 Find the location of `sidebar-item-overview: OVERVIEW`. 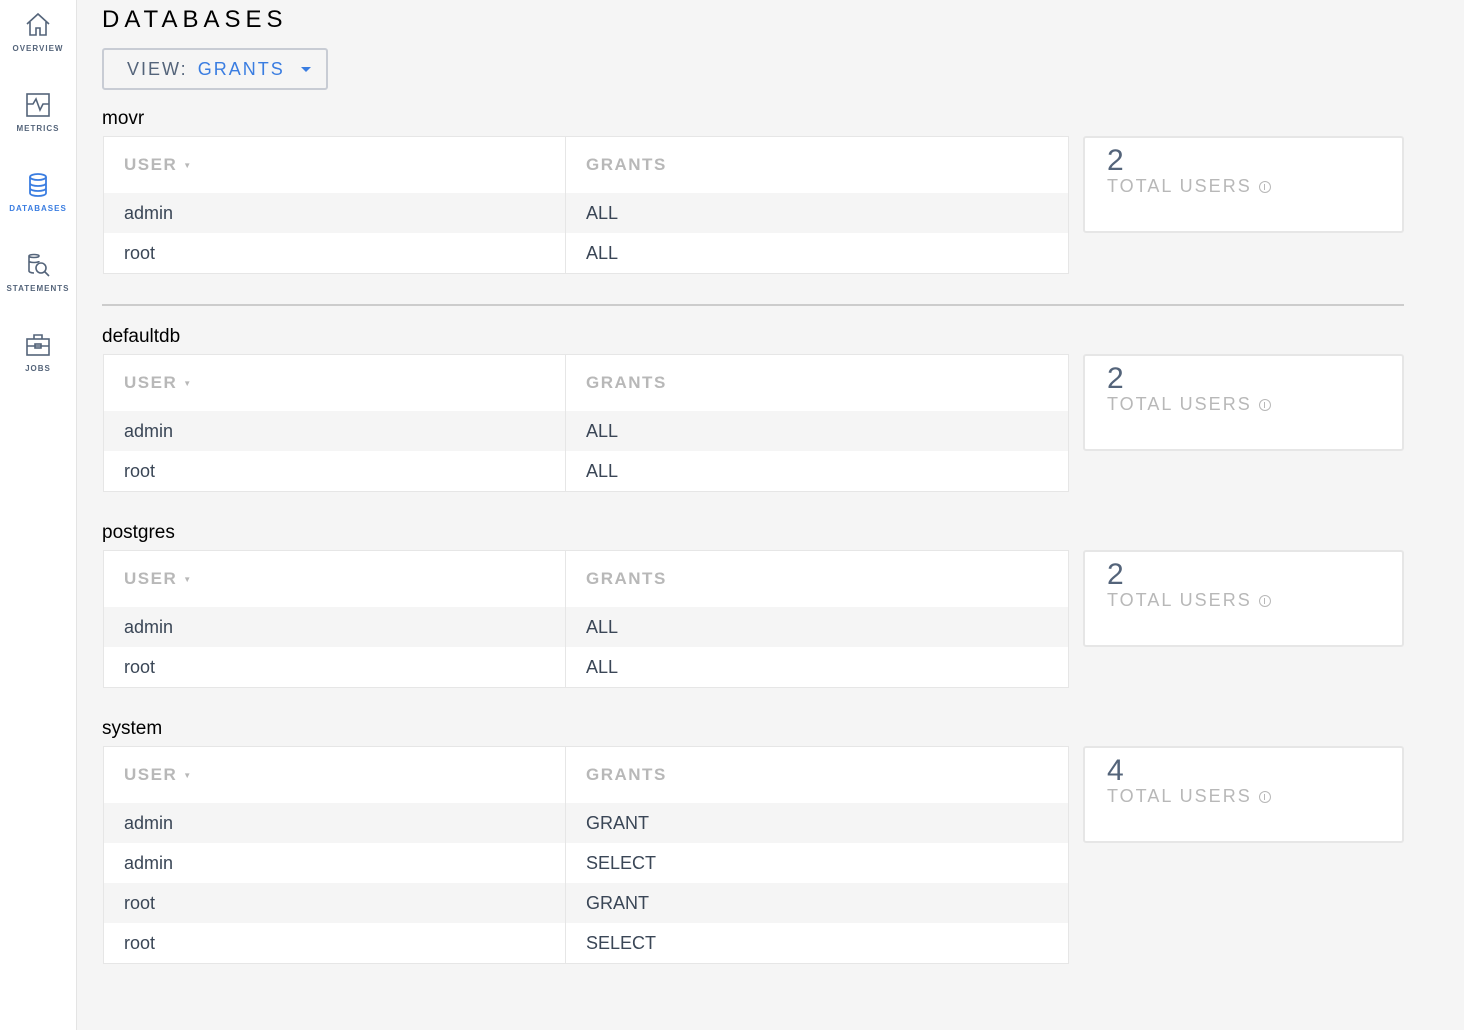

sidebar-item-overview: OVERVIEW is located at coordinates (38, 32).